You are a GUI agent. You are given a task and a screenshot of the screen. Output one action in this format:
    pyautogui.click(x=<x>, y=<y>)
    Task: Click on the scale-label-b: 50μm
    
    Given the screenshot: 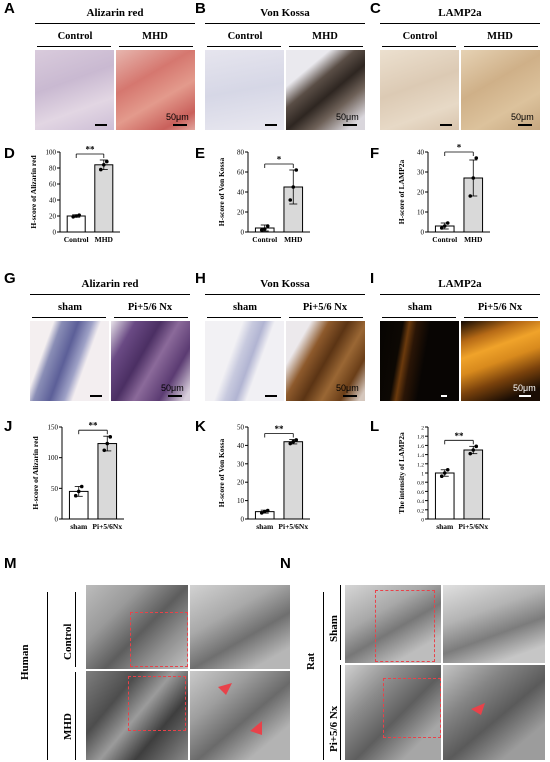 What is the action you would take?
    pyautogui.click(x=347, y=117)
    